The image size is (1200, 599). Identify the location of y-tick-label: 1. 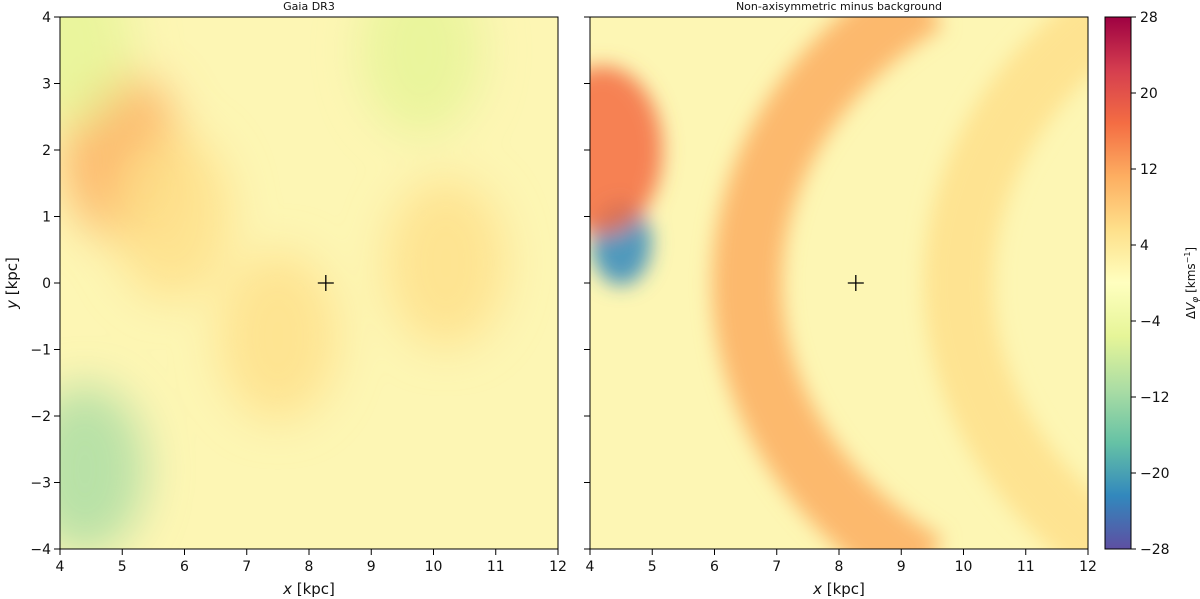
(46, 218).